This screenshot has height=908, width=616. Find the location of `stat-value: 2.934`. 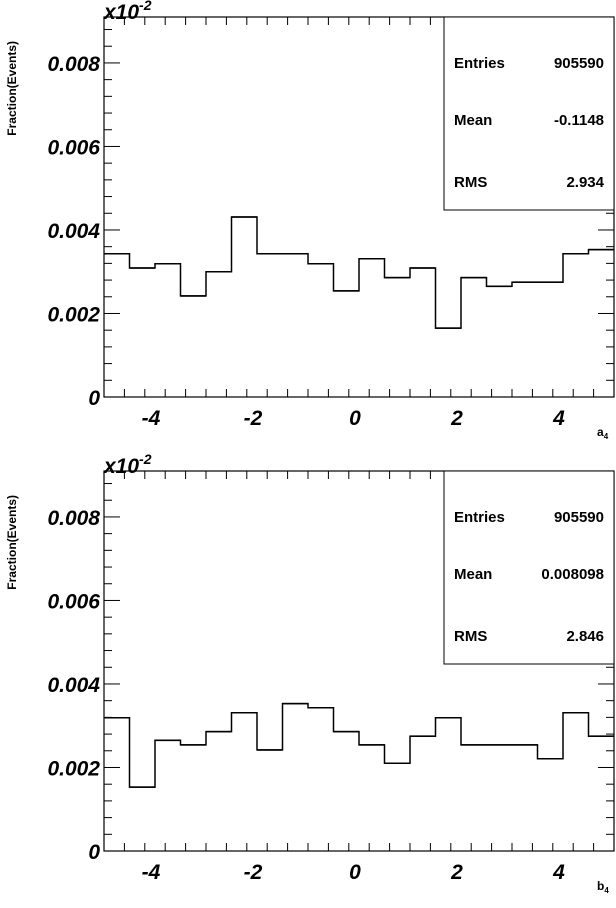

stat-value: 2.934 is located at coordinates (585, 182).